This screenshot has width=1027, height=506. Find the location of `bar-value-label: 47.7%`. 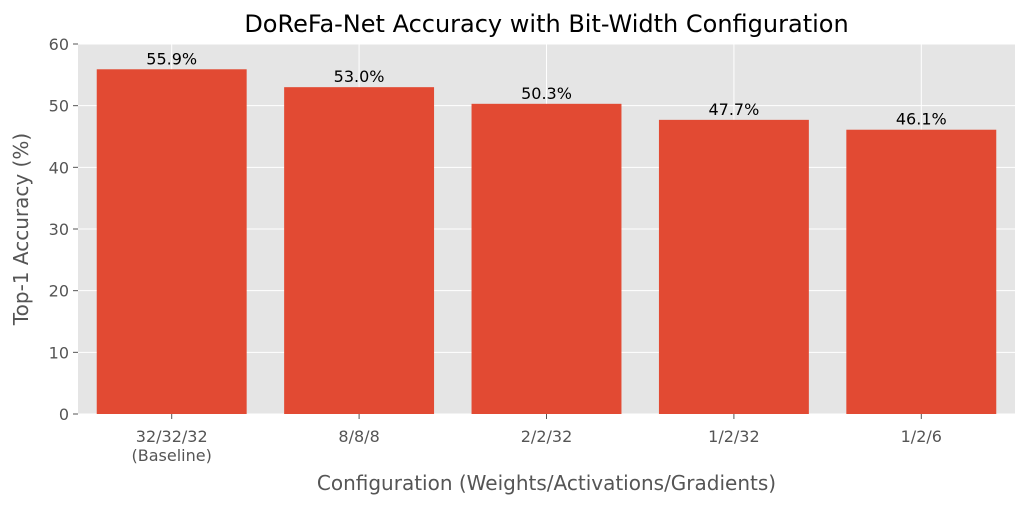

bar-value-label: 47.7% is located at coordinates (733, 109).